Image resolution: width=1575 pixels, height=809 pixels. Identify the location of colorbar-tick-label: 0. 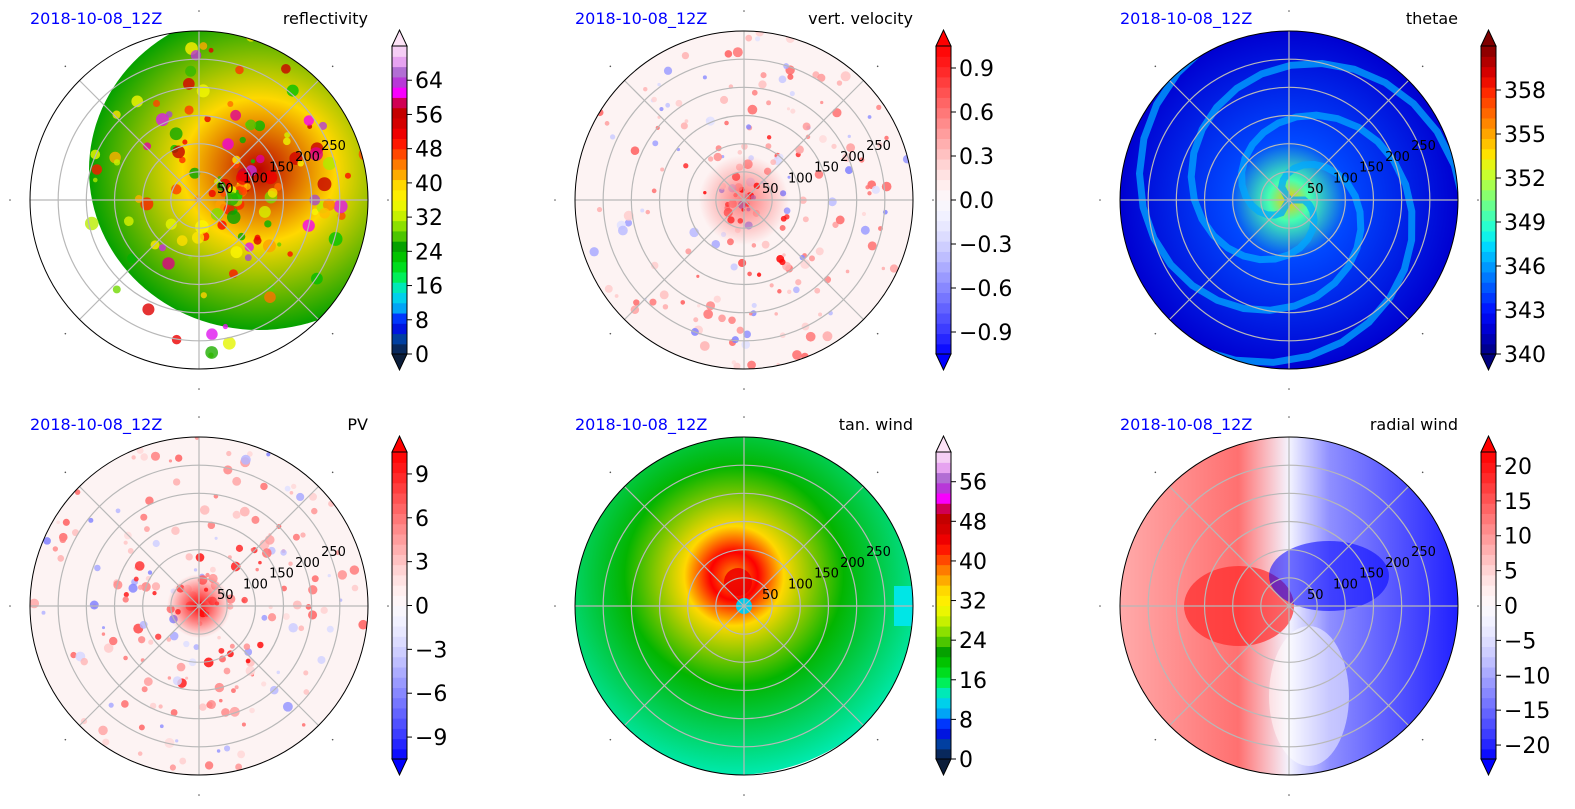
(1511, 607).